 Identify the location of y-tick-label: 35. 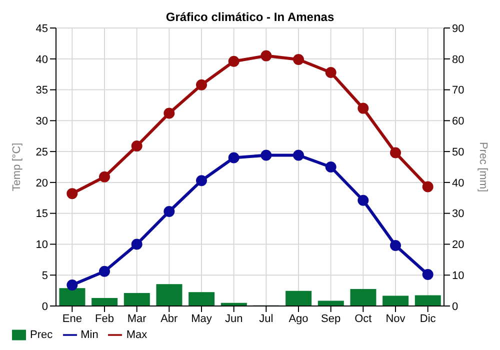
(42, 90).